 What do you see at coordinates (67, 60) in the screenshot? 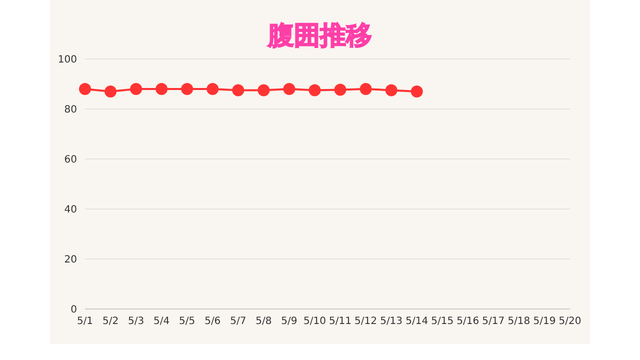
I see `y-tick-label: 100` at bounding box center [67, 60].